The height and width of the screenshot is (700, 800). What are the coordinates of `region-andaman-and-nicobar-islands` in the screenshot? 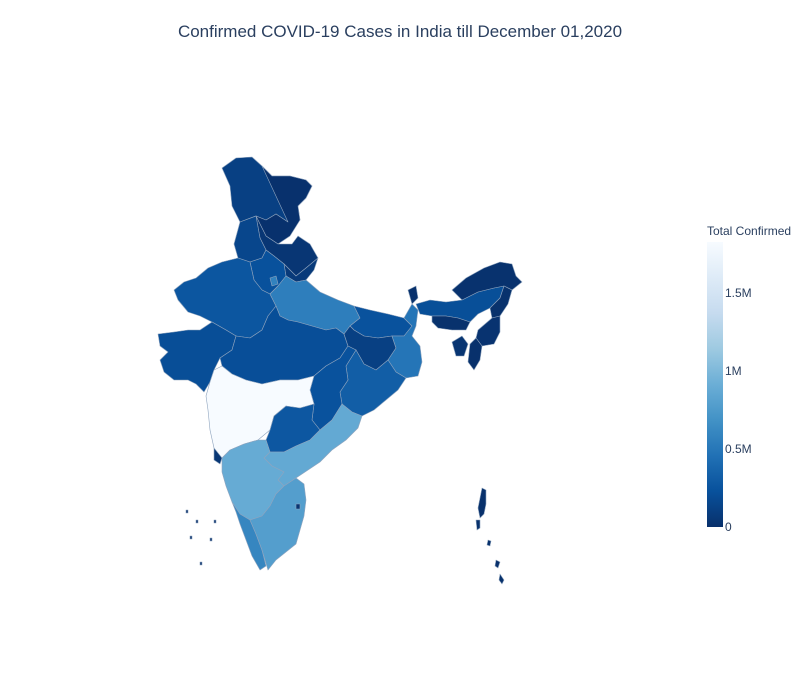 It's located at (490, 536).